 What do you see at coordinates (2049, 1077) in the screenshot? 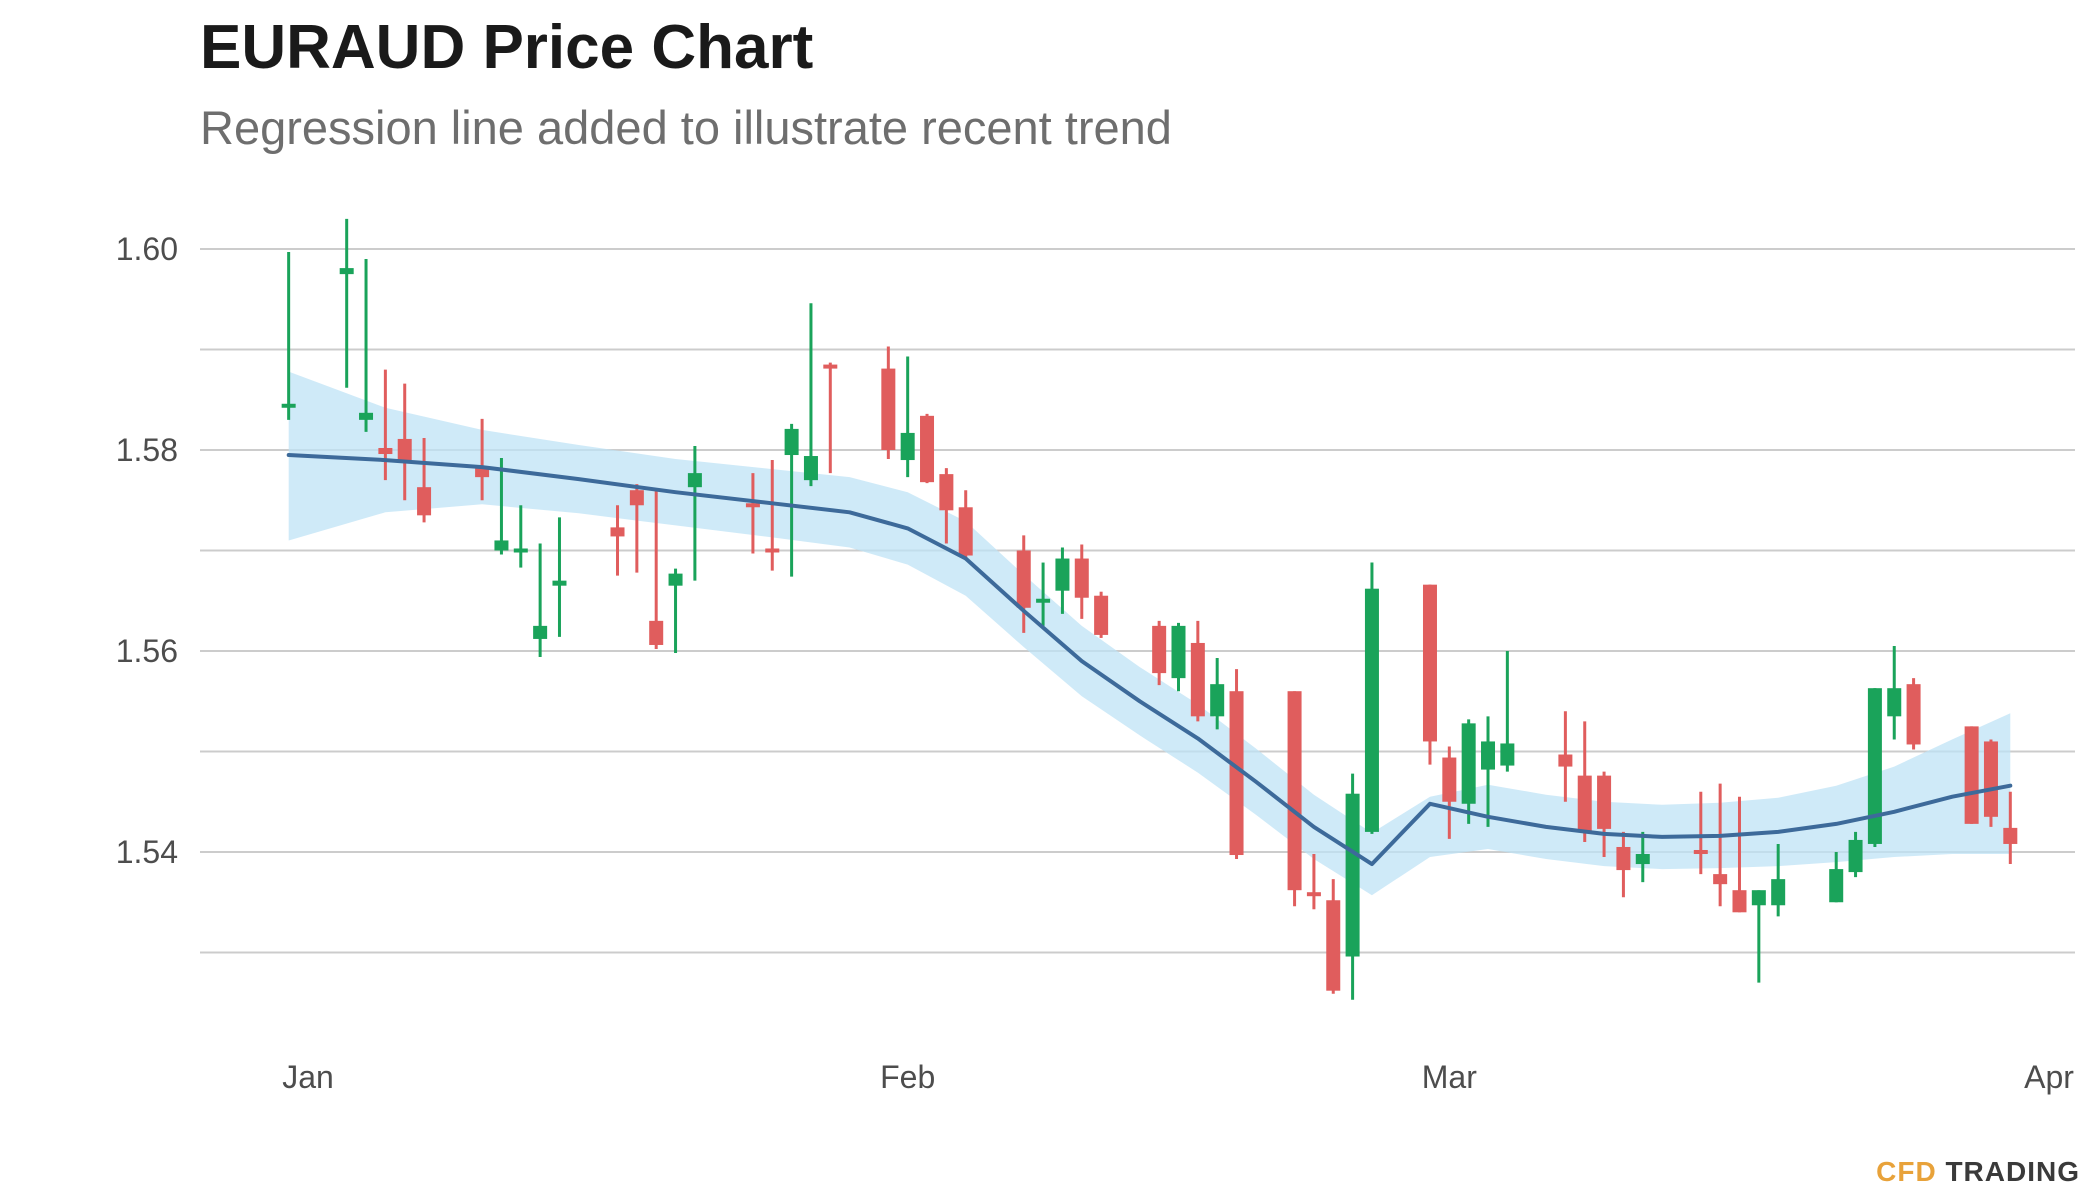
I see `x-tick-label: Apr` at bounding box center [2049, 1077].